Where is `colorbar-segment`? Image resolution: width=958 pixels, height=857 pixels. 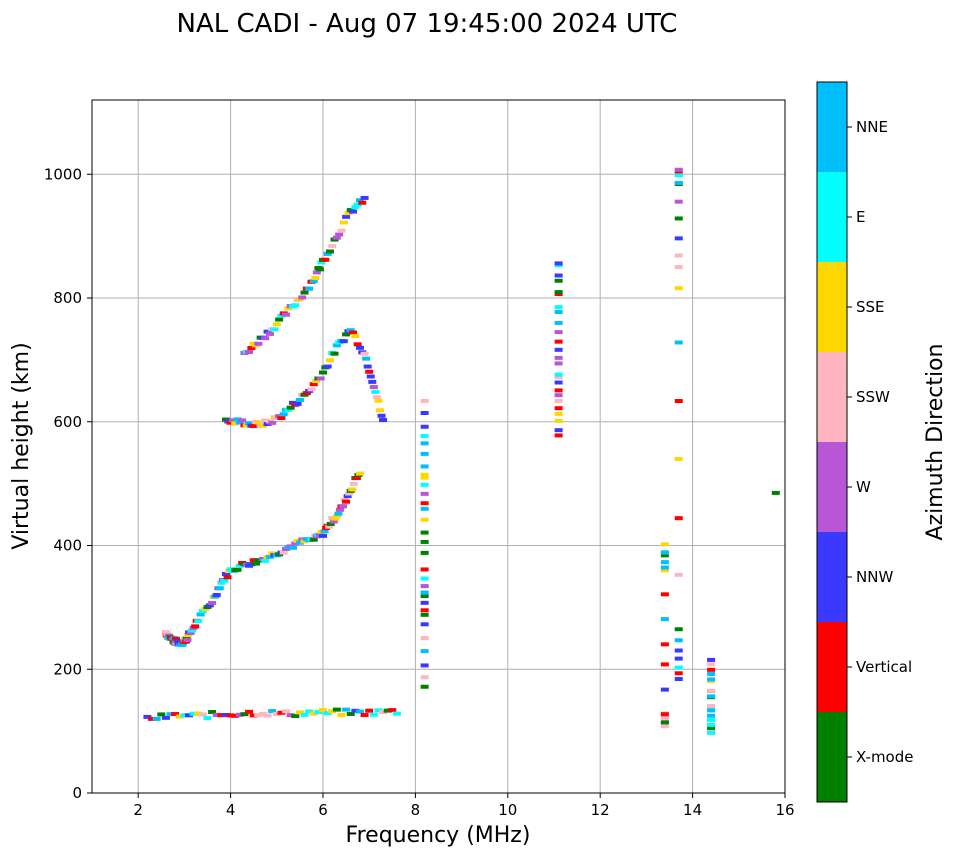
colorbar-segment is located at coordinates (832, 127).